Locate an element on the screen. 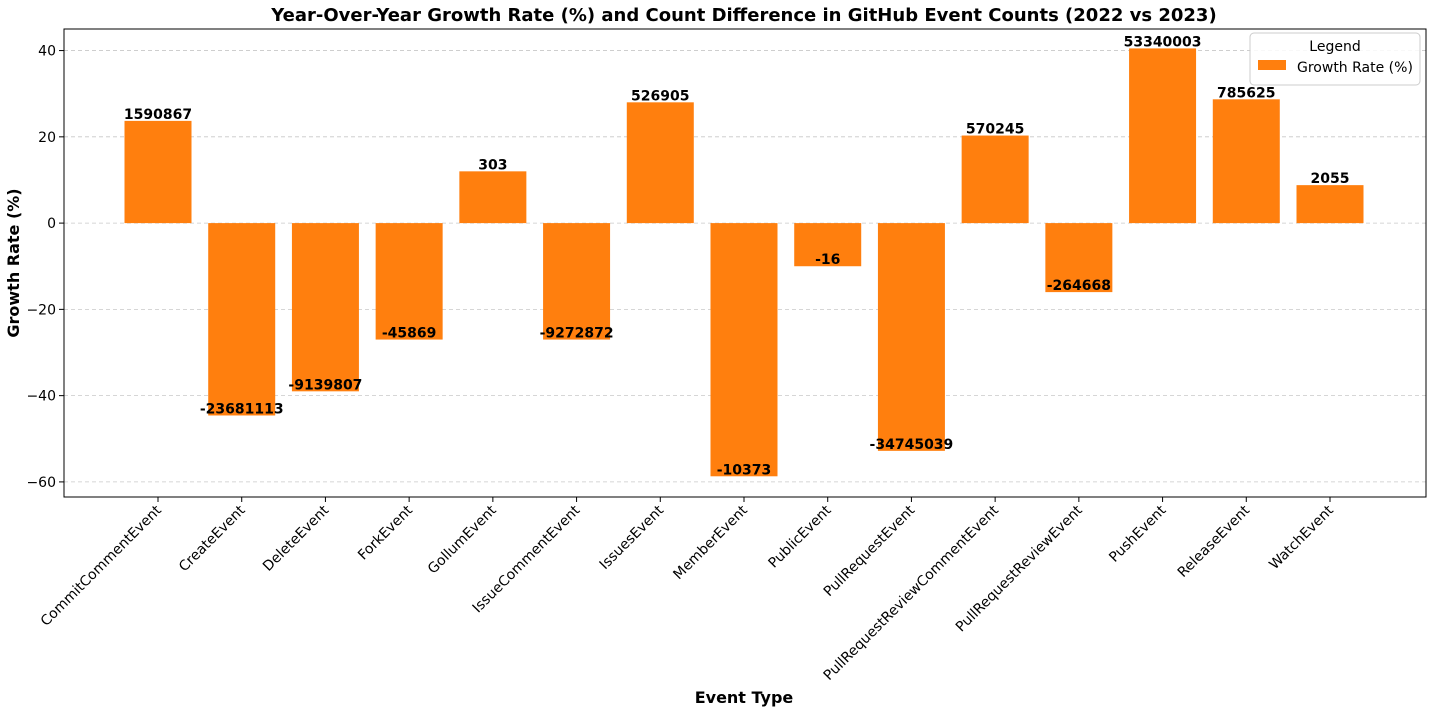 Image resolution: width=1432 pixels, height=716 pixels. bar-value-label: -34745039 is located at coordinates (912, 445).